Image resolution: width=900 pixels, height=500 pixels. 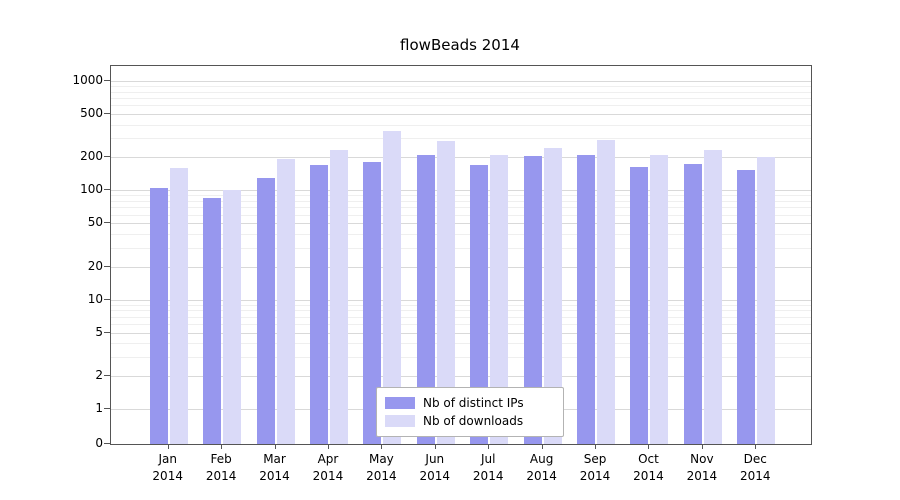 What do you see at coordinates (473, 403) in the screenshot?
I see `legend-label-distinct-ips: Nb of distinct IPs` at bounding box center [473, 403].